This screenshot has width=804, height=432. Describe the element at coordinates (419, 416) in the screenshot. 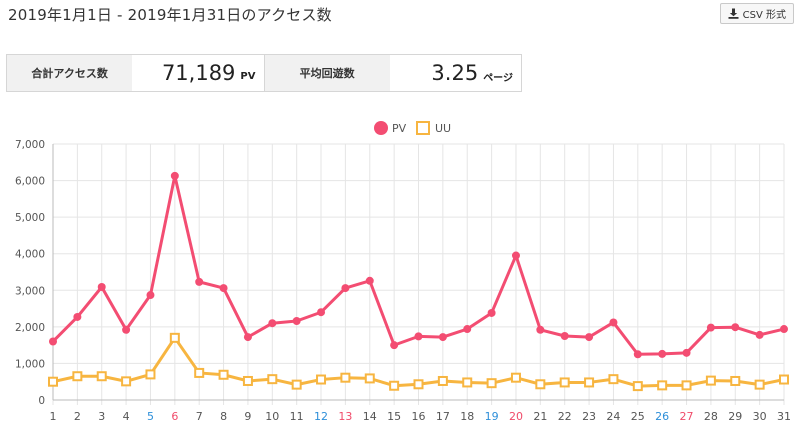

I see `x-tick-label: 16` at that location.